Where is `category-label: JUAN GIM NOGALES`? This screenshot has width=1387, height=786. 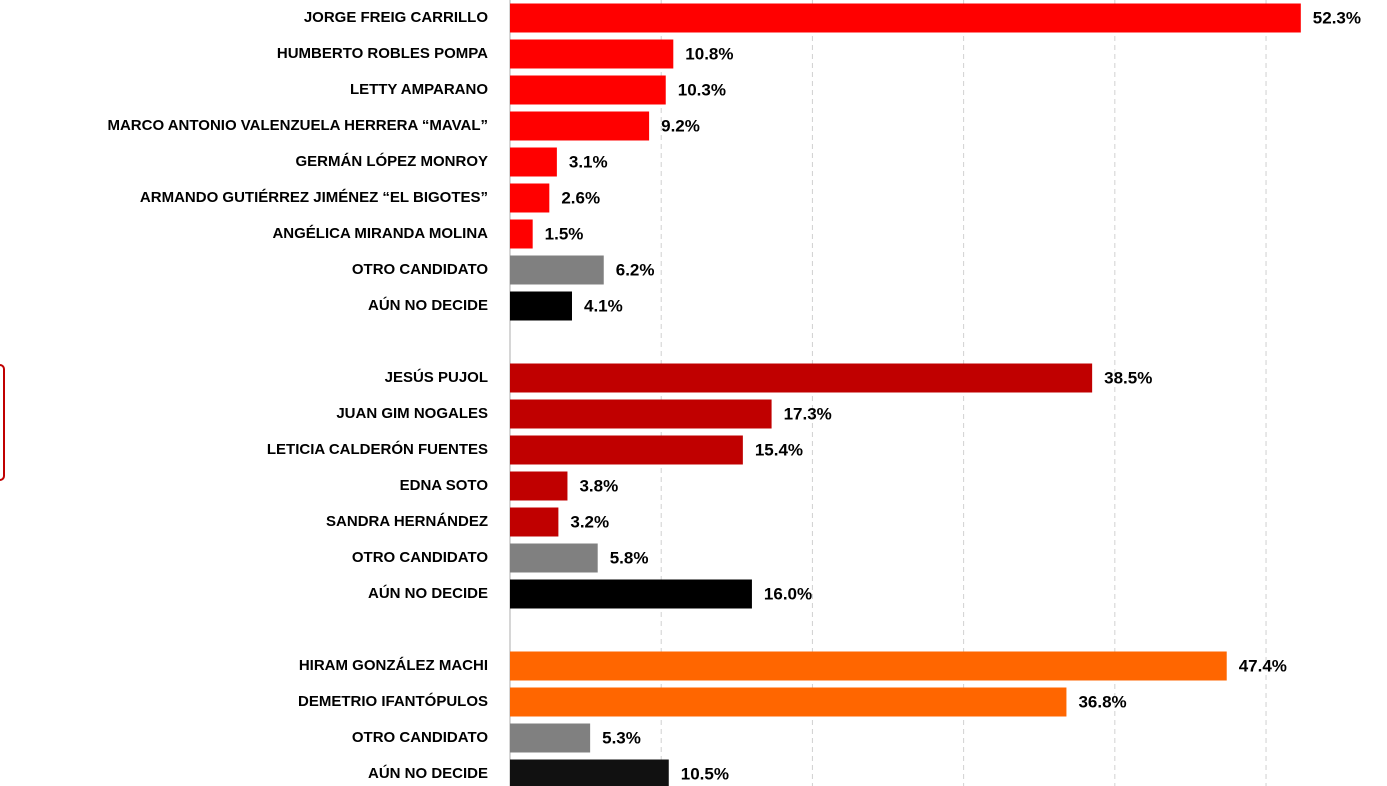 category-label: JUAN GIM NOGALES is located at coordinates (412, 413).